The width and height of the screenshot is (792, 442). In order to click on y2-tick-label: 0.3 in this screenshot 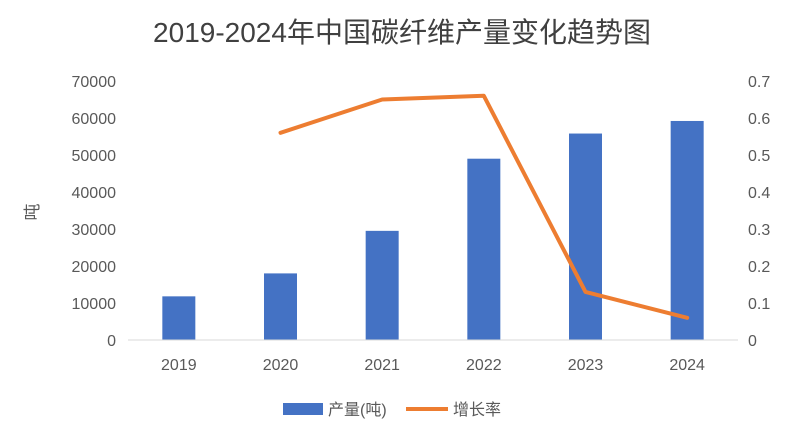, I will do `click(759, 230)`.